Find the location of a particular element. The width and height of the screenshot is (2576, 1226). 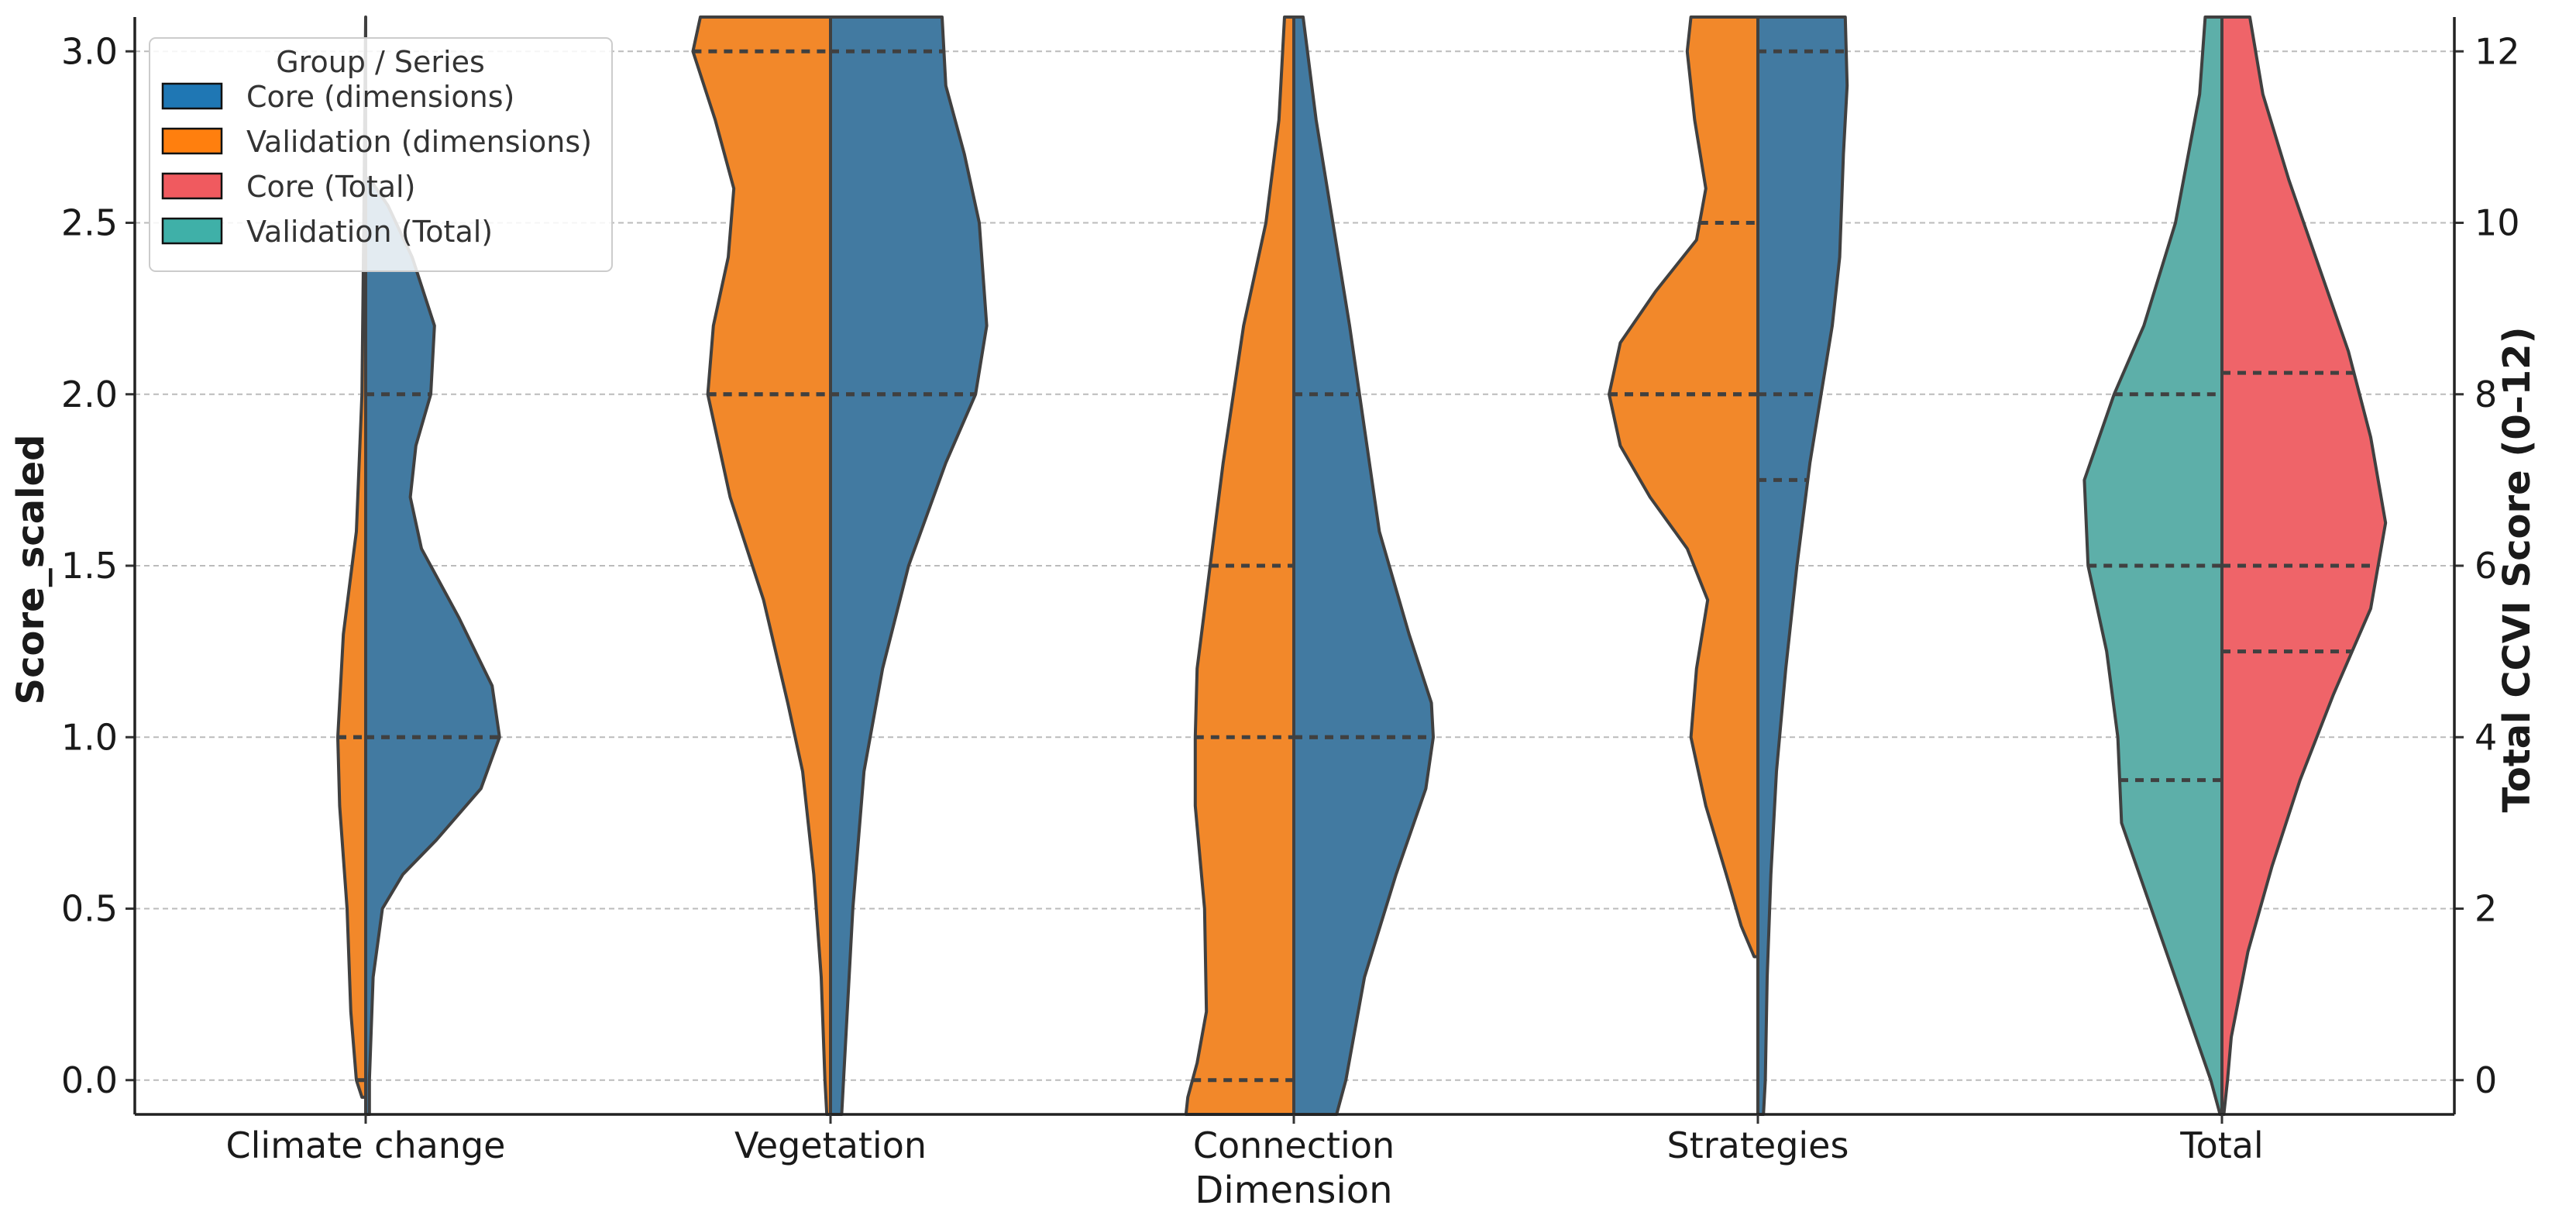

legend-box is located at coordinates (381, 154).